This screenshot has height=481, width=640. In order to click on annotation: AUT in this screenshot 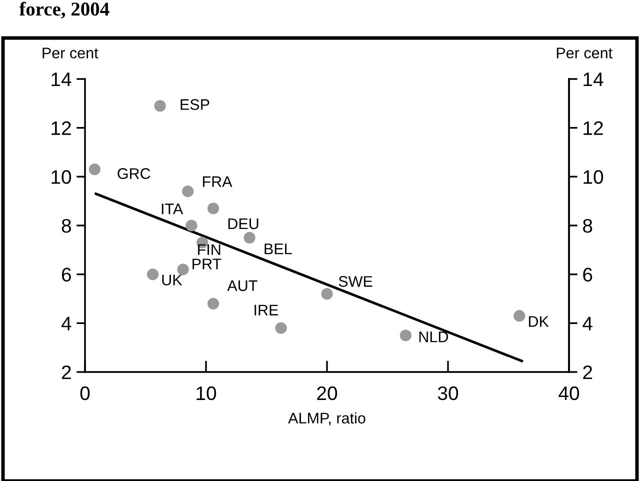, I will do `click(242, 286)`.